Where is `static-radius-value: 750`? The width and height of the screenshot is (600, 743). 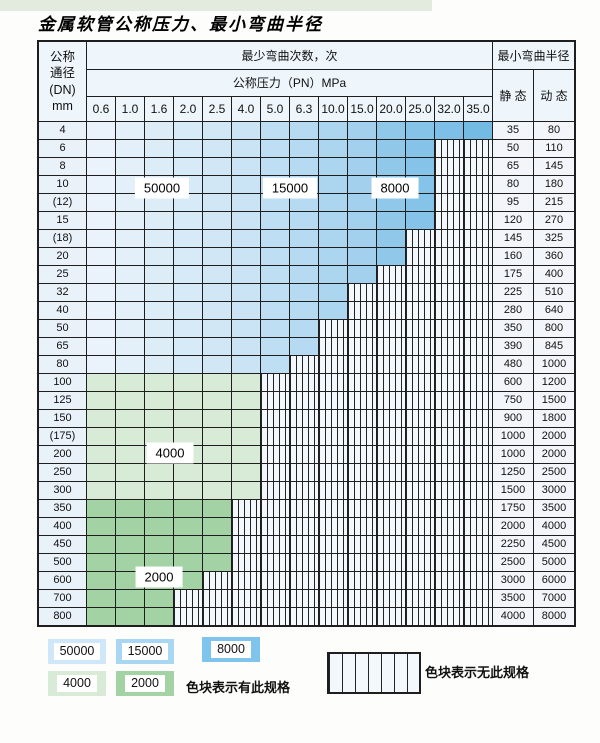 static-radius-value: 750 is located at coordinates (513, 400).